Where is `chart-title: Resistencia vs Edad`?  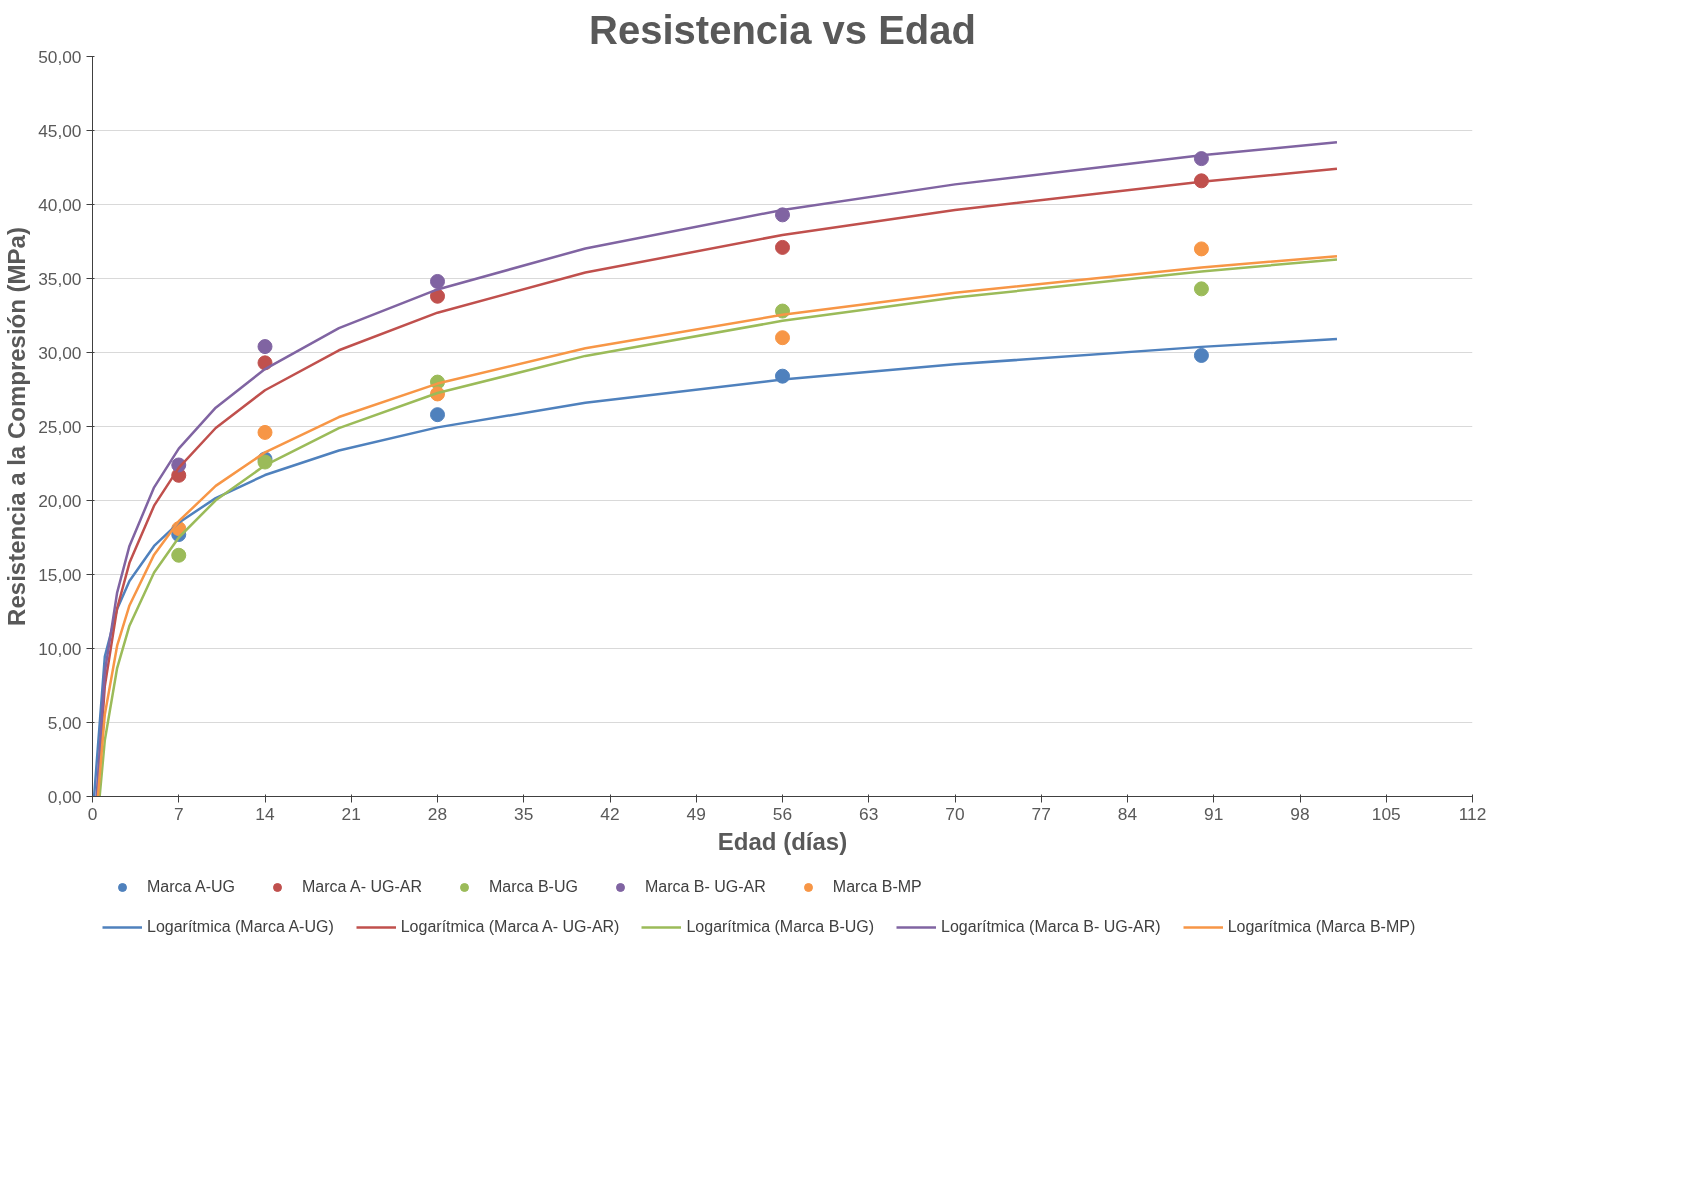
chart-title: Resistencia vs Edad is located at coordinates (782, 29).